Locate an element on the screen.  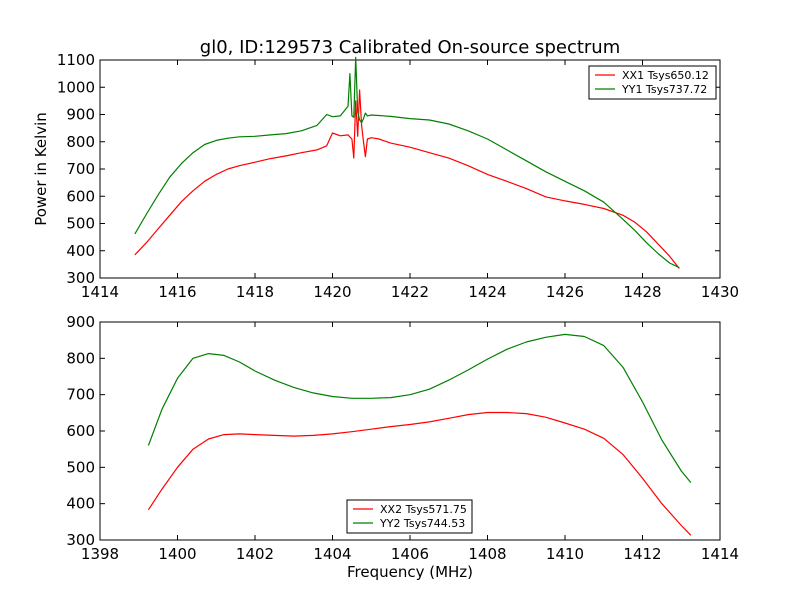
x-tick-label: 1418 is located at coordinates (255, 292).